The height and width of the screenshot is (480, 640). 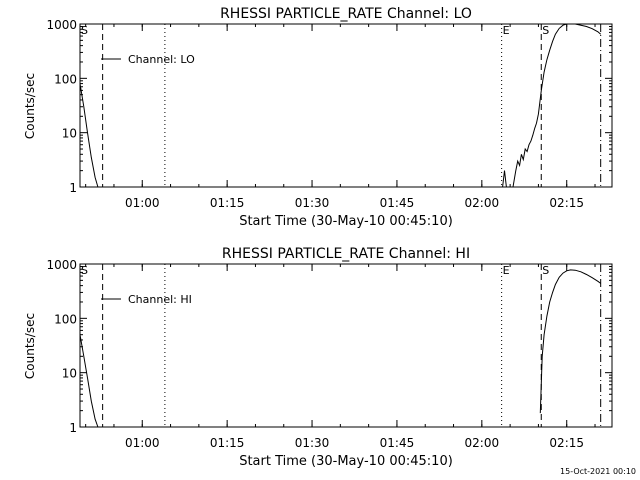 What do you see at coordinates (160, 299) in the screenshot?
I see `legend-label: Channel: HI` at bounding box center [160, 299].